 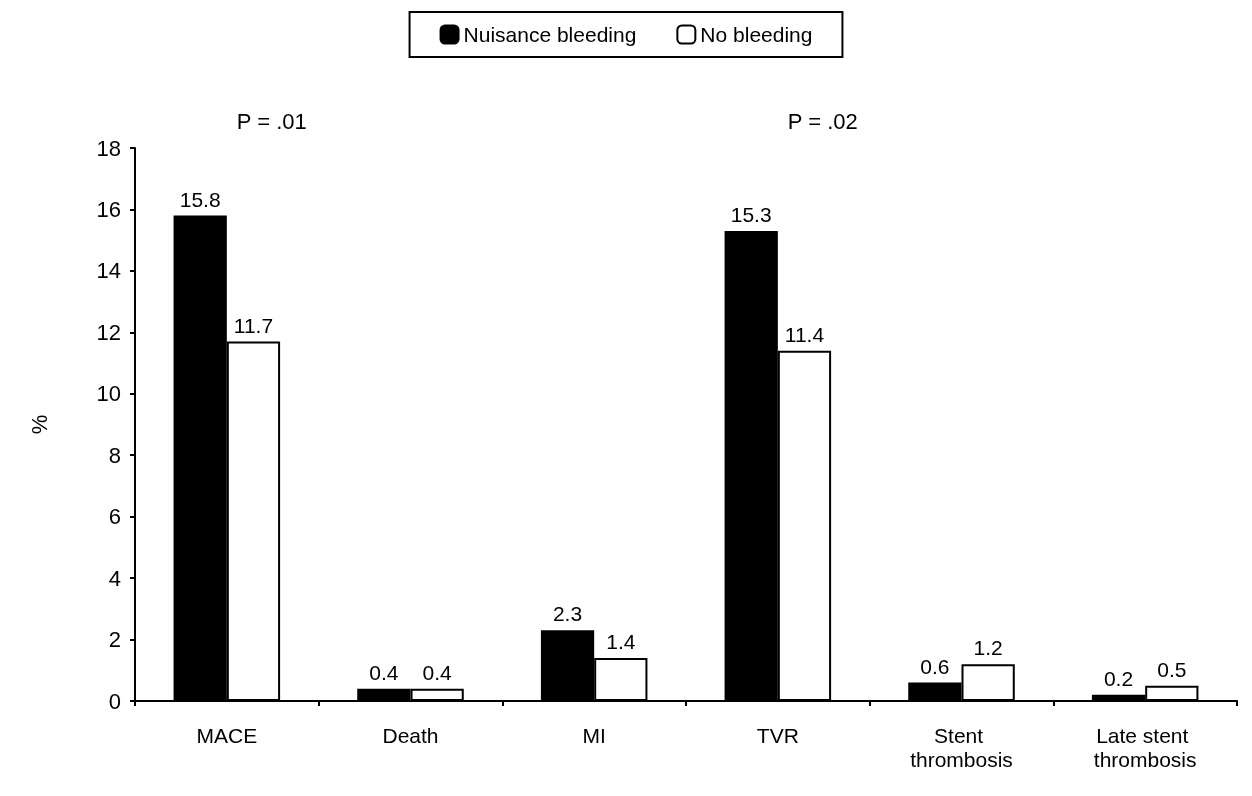 What do you see at coordinates (777, 735) in the screenshot?
I see `x-tick-label: TVR` at bounding box center [777, 735].